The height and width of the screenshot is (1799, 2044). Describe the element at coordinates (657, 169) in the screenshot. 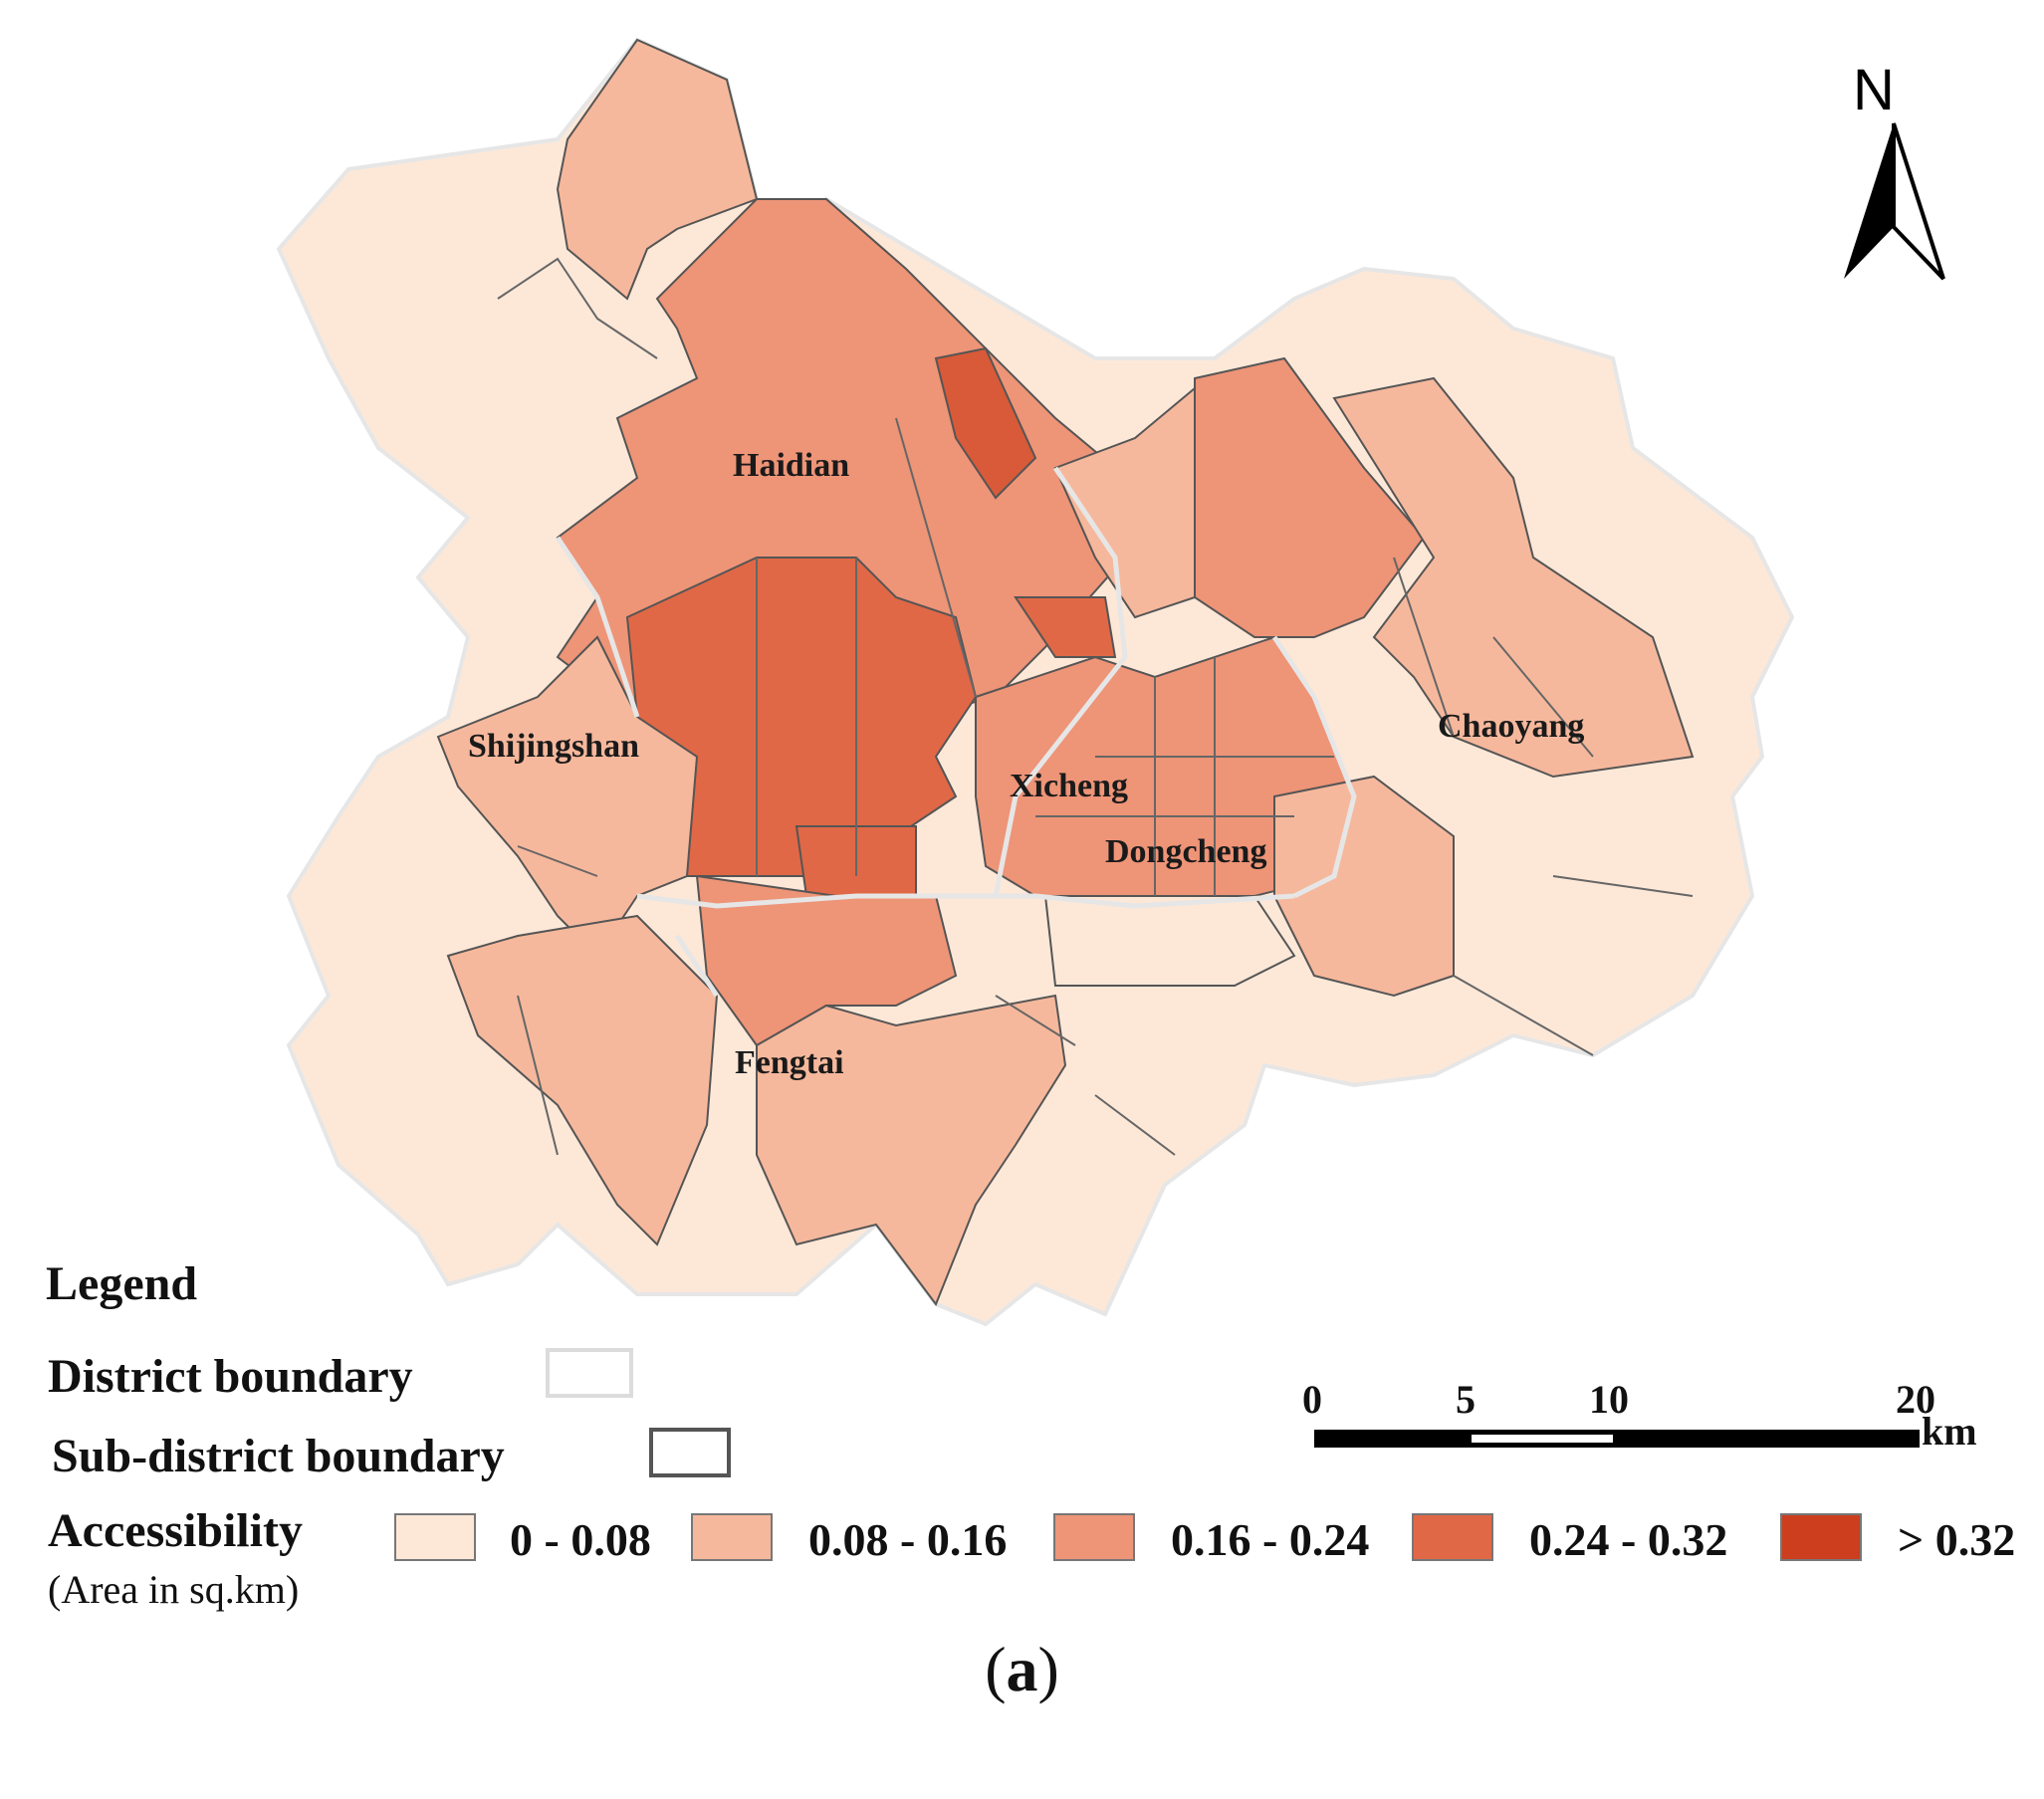

I see `haidian-north-region` at that location.